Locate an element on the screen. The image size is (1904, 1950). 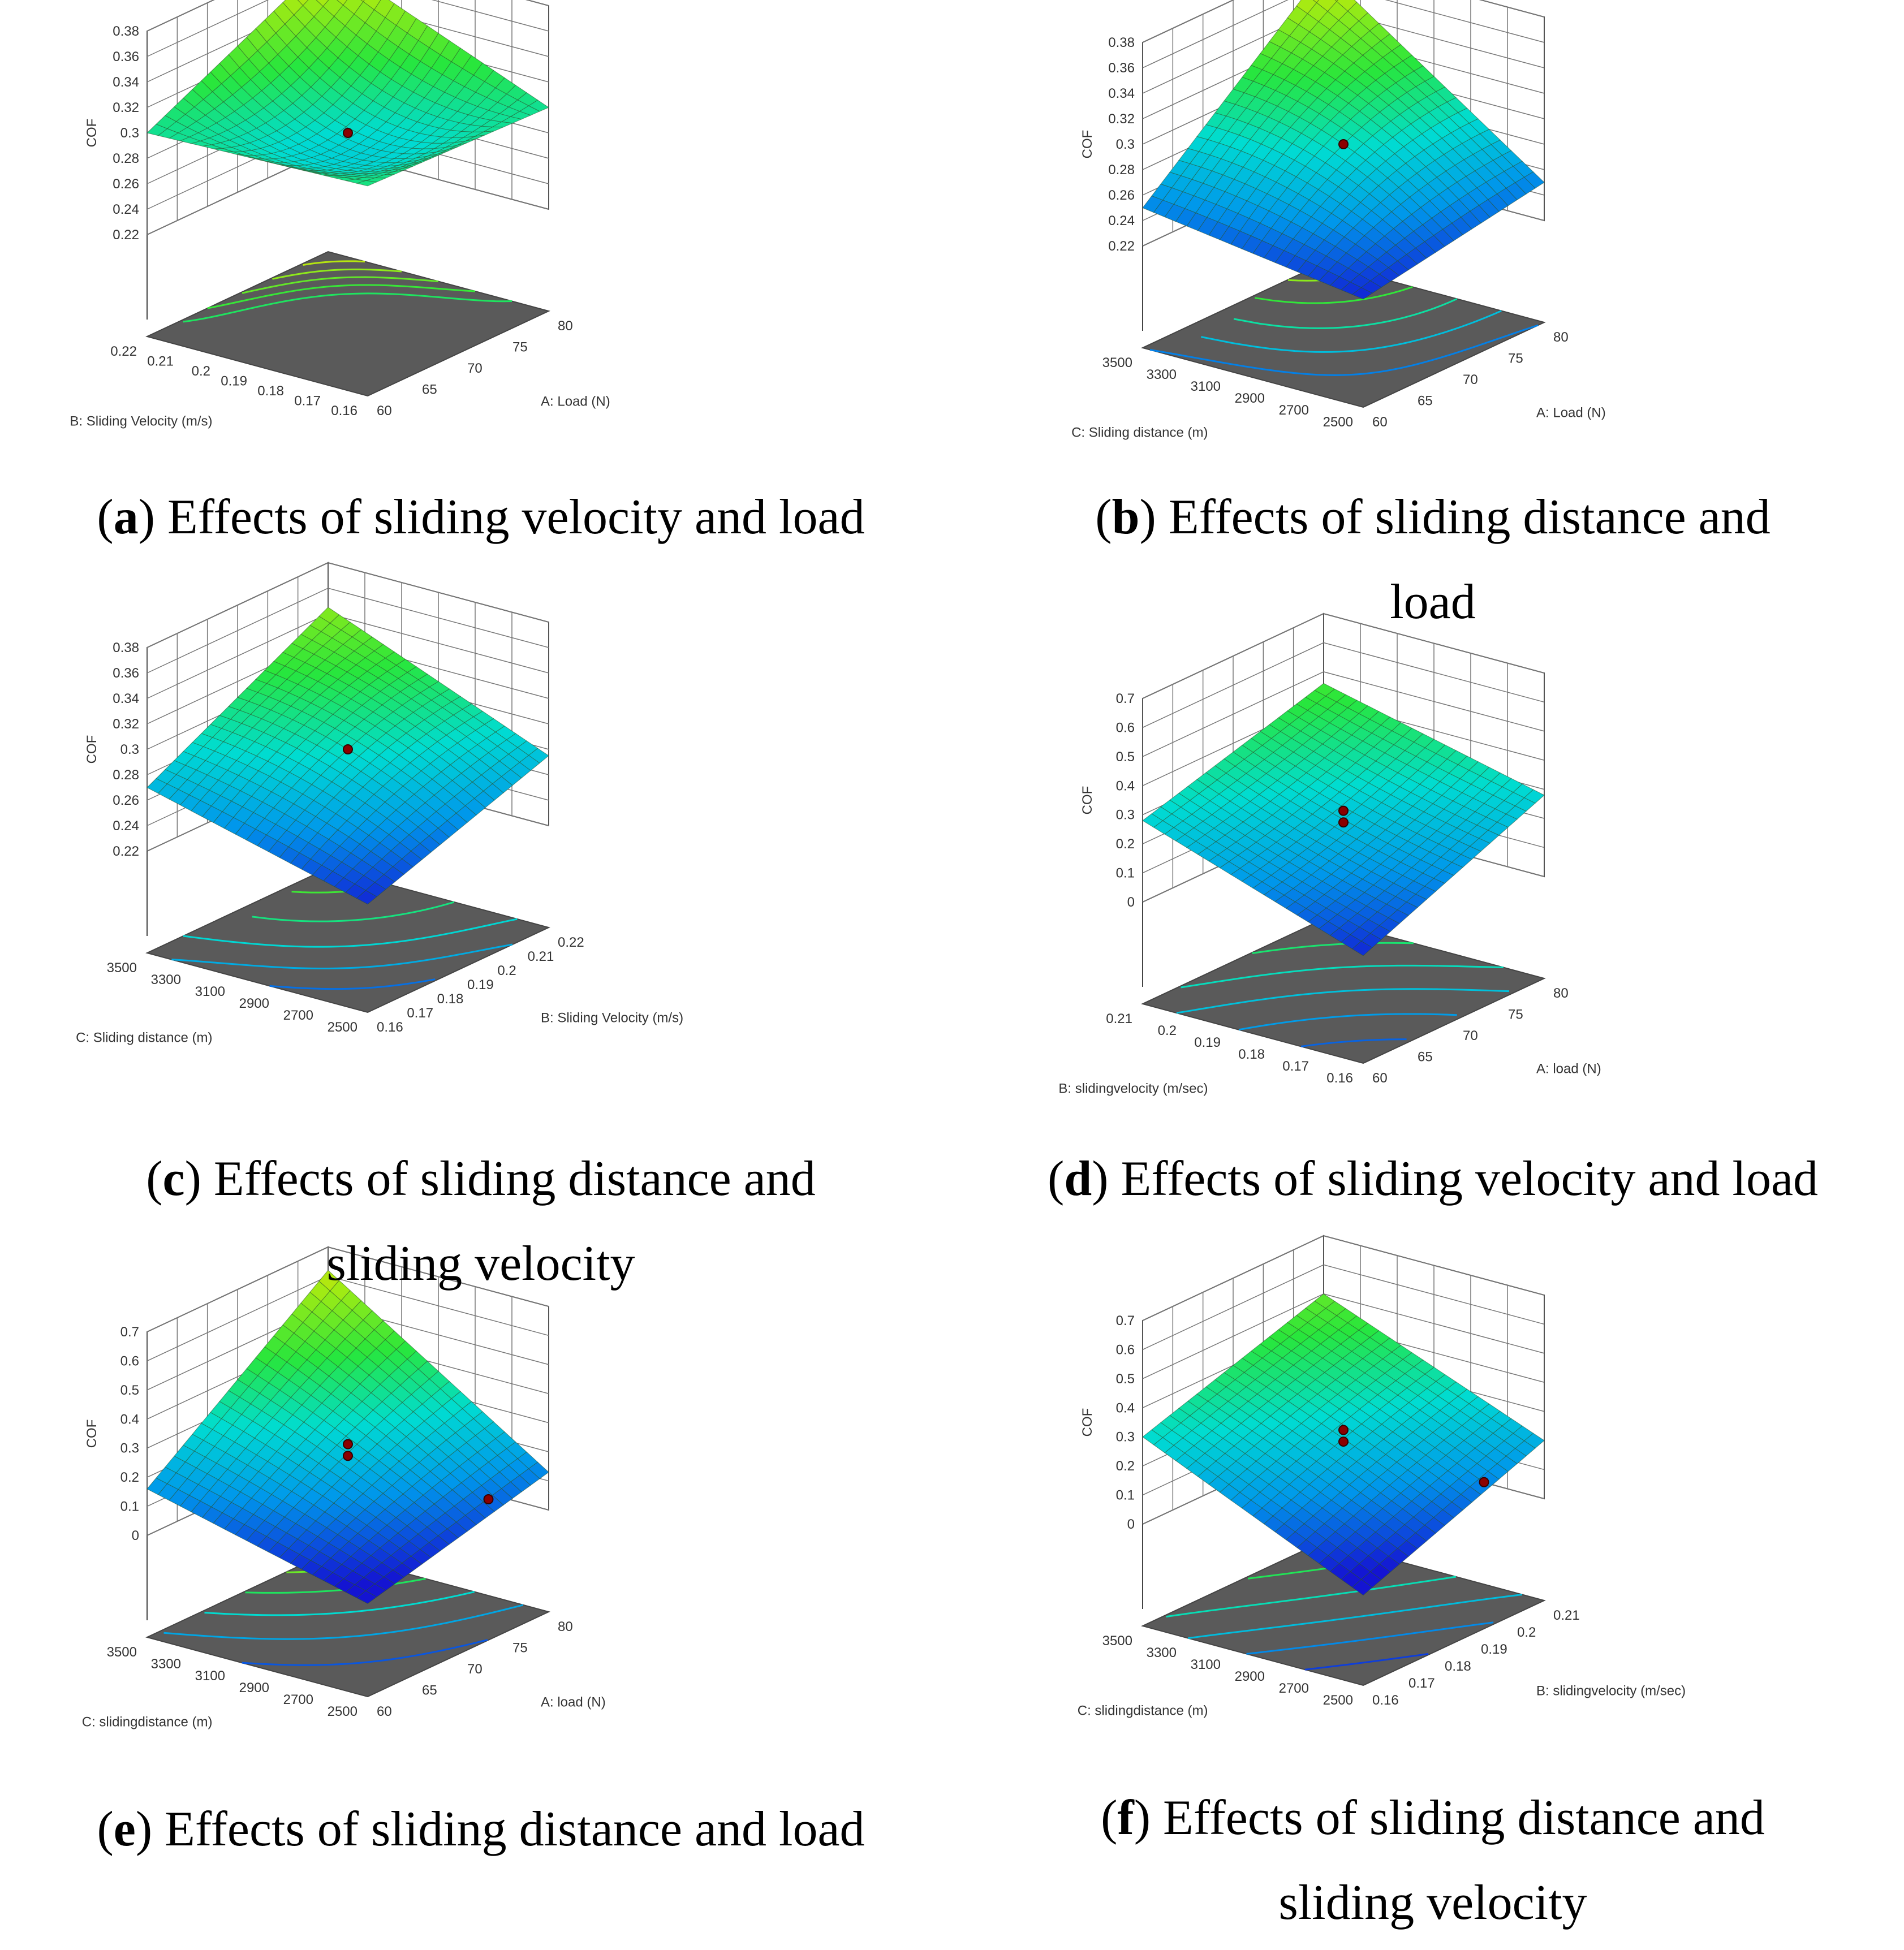
caption-letter: e is located at coordinates (124, 1829).